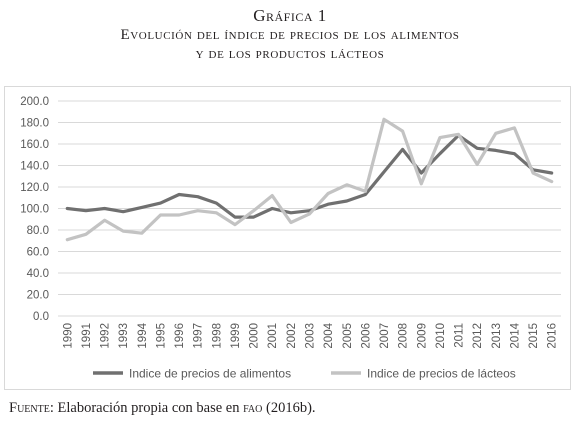 This screenshot has width=580, height=429. What do you see at coordinates (348, 336) in the screenshot?
I see `x-tick-label: 2005` at bounding box center [348, 336].